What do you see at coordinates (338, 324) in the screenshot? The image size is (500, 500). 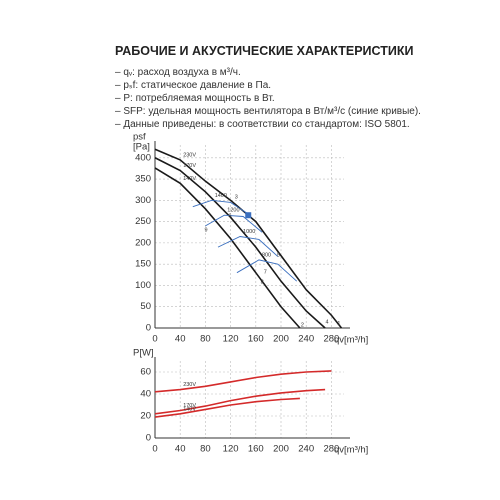 I see `annotation: 1` at bounding box center [338, 324].